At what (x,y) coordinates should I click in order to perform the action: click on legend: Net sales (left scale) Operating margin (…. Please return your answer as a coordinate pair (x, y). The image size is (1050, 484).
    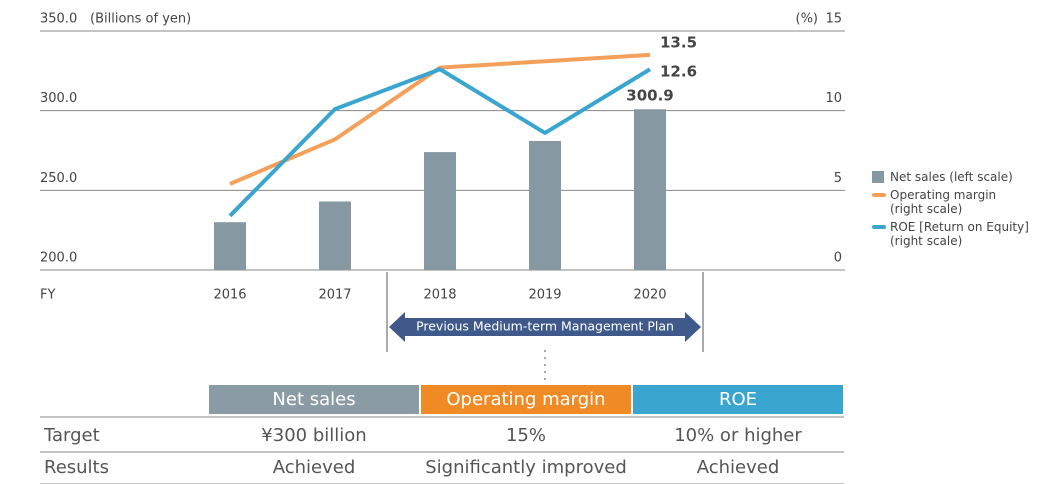
    Looking at the image, I should click on (952, 211).